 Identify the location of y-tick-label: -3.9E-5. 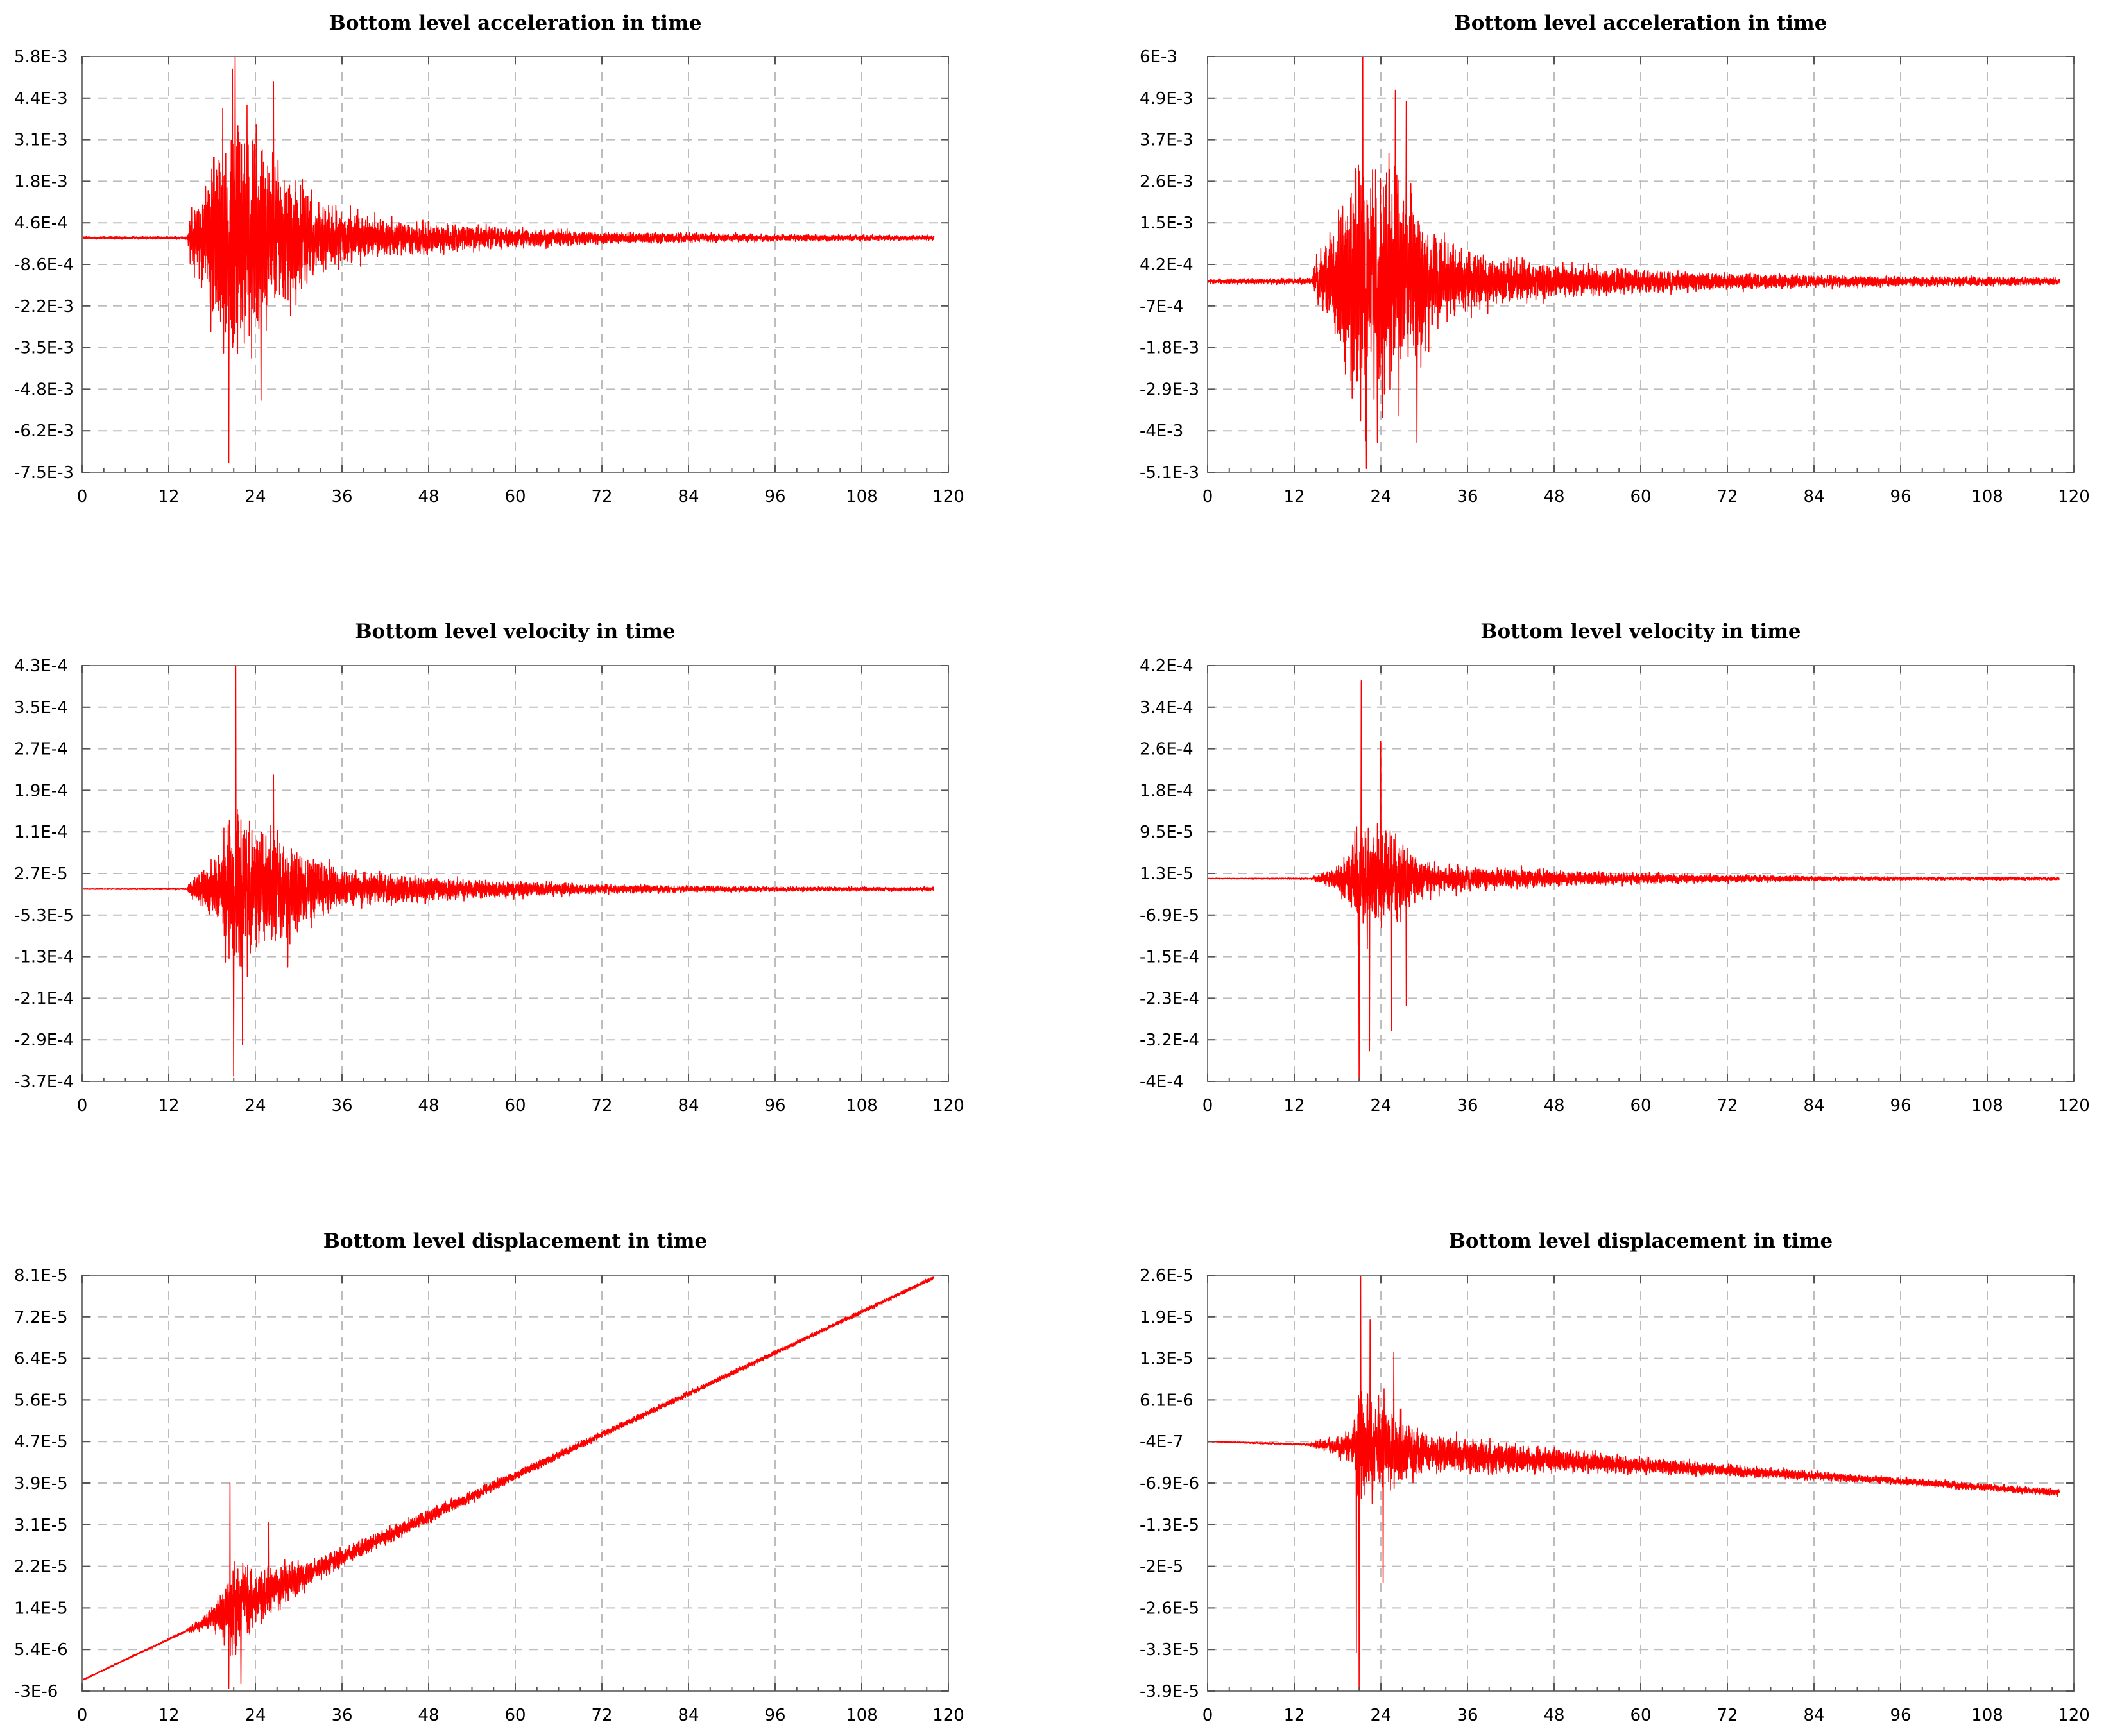
(1169, 1691).